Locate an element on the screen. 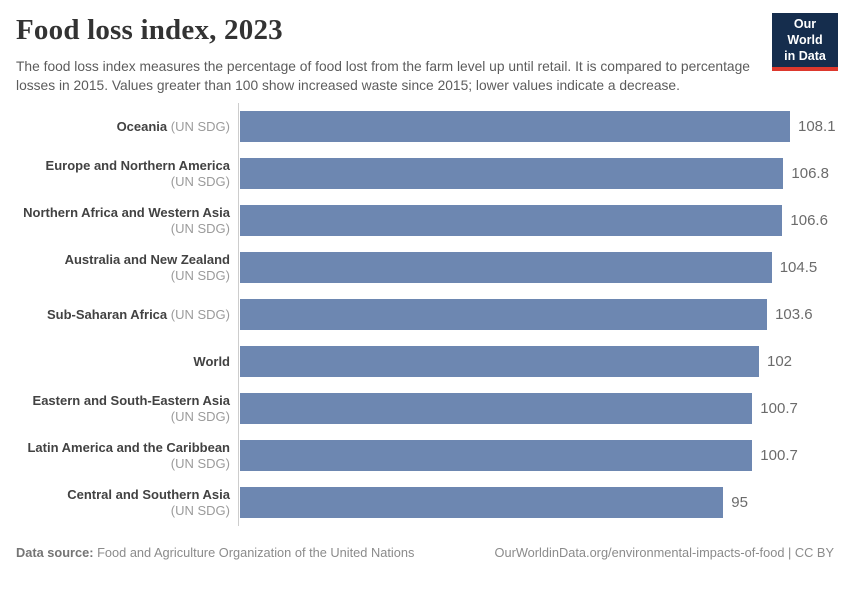  row-label: Sub-Saharan Africa (UN SDG) is located at coordinates (127, 315).